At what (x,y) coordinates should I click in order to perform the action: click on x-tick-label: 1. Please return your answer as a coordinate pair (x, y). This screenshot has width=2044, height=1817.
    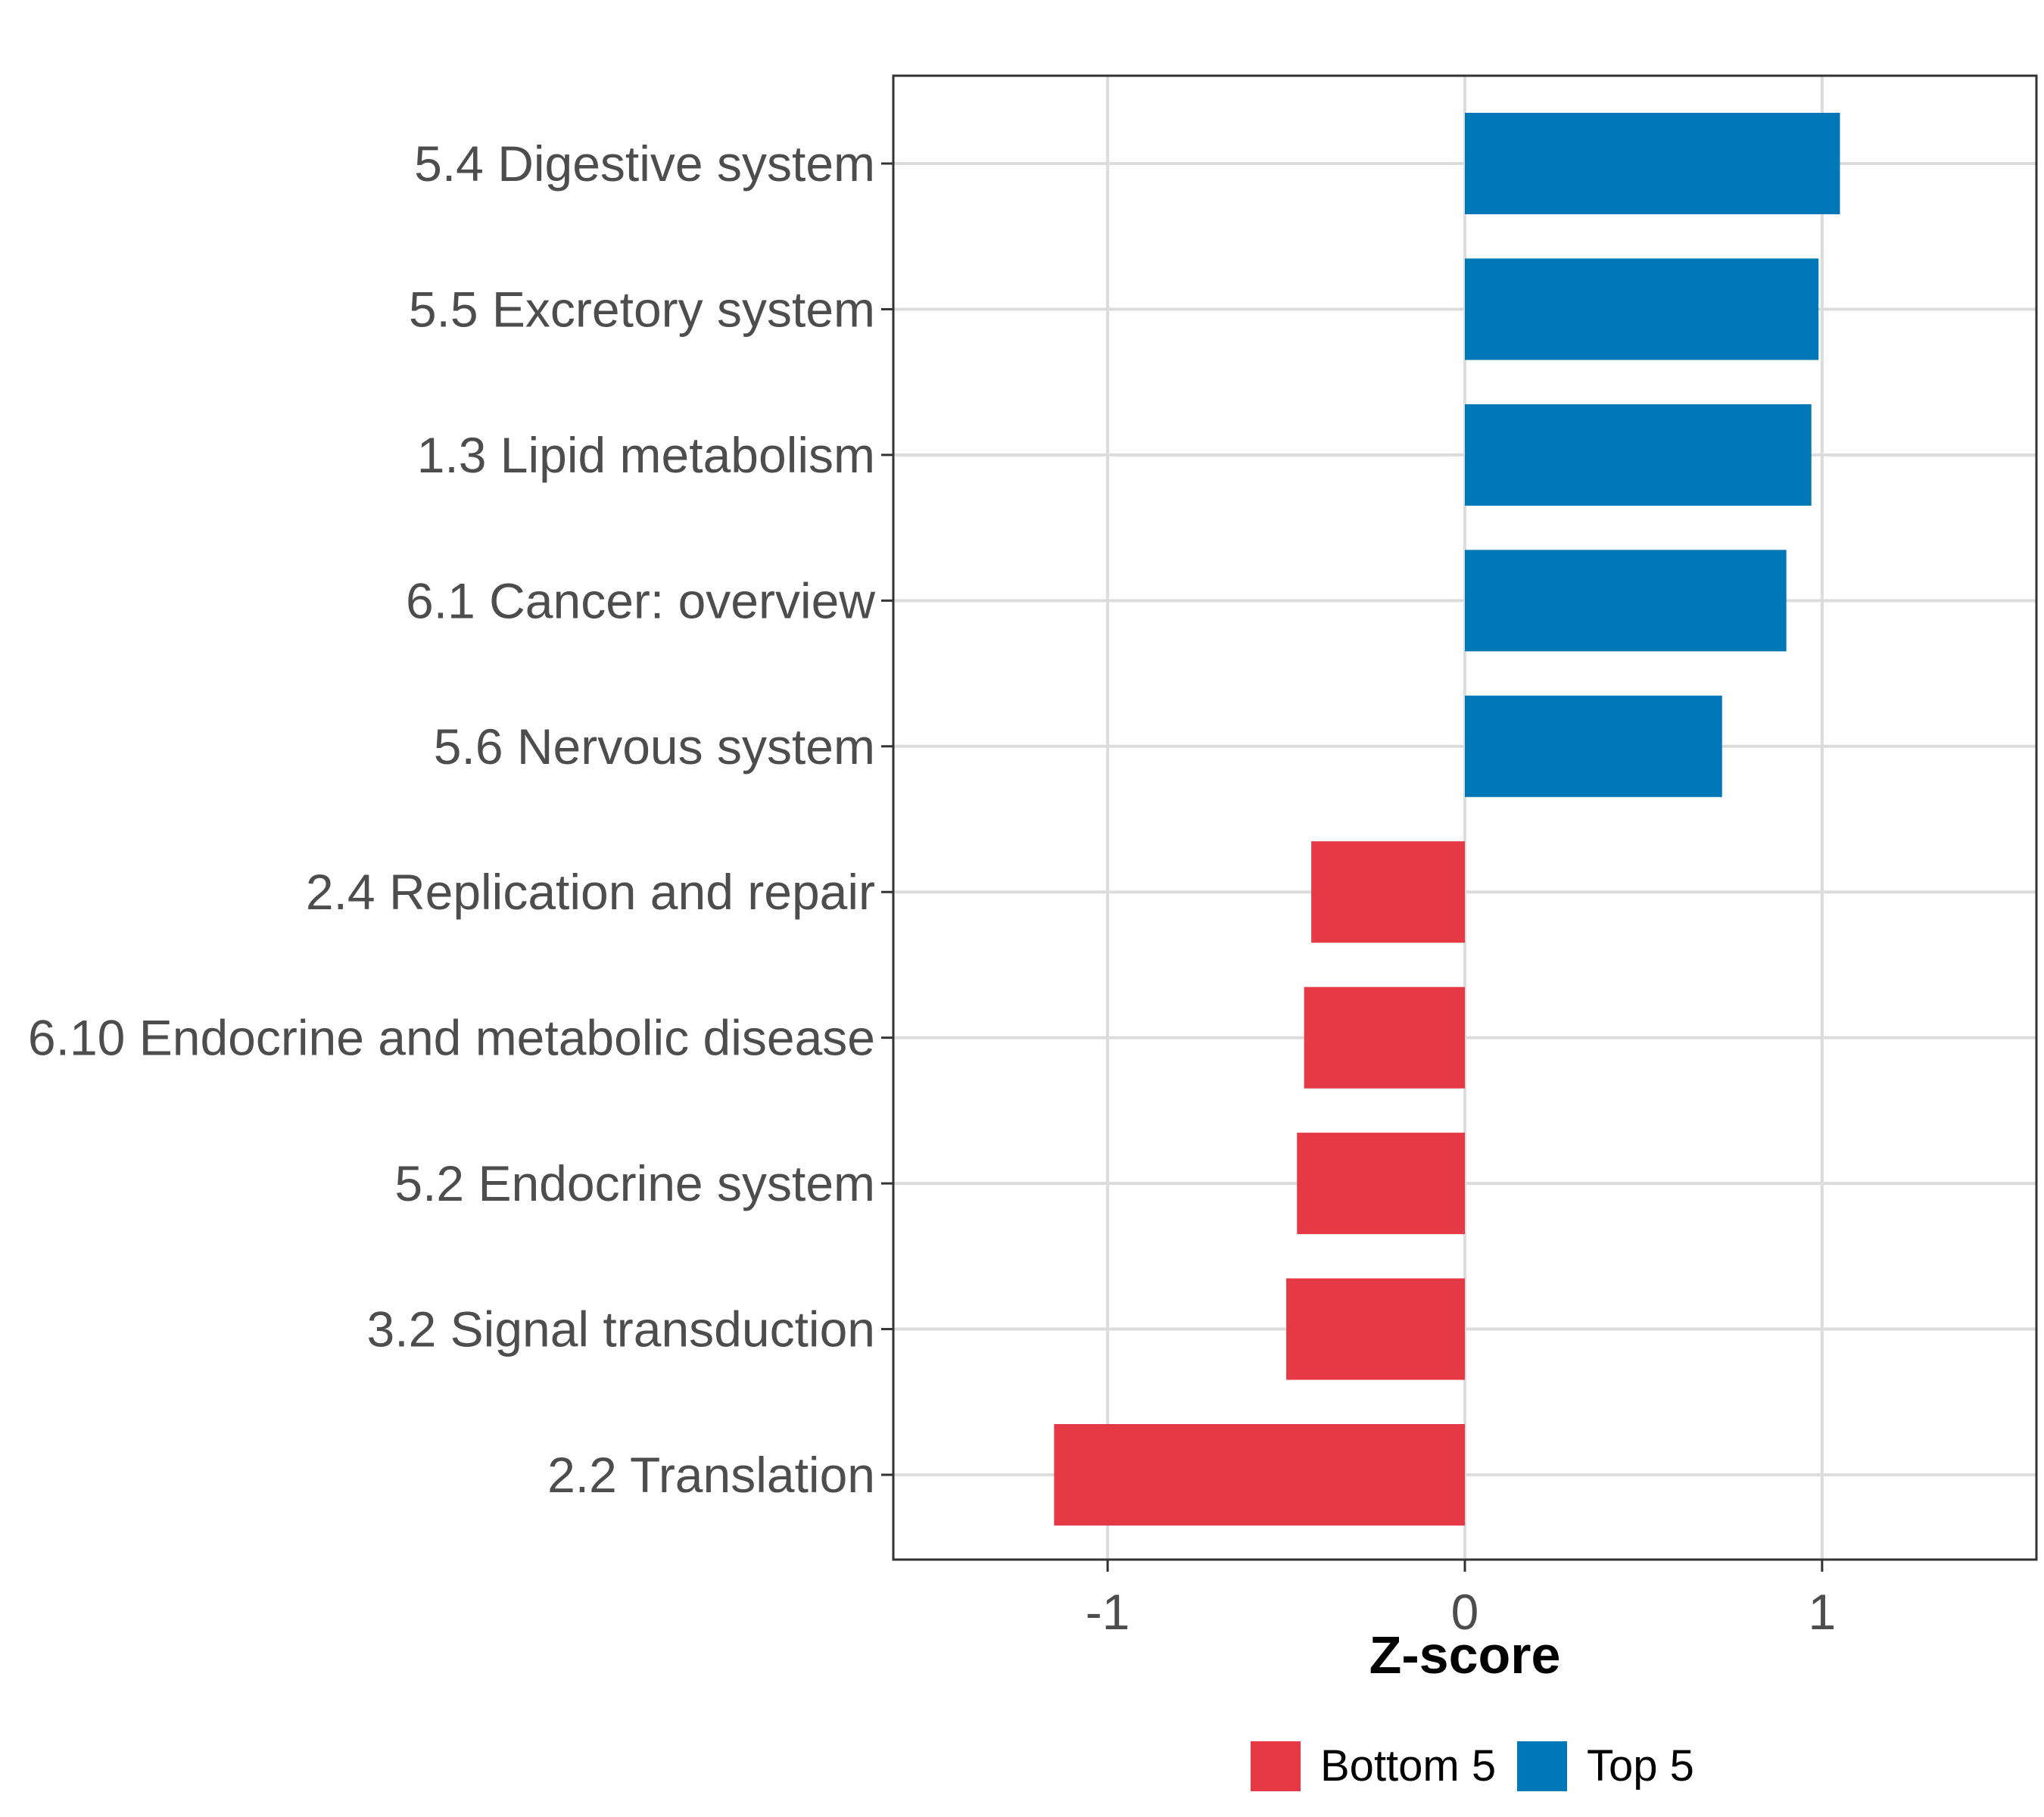
    Looking at the image, I should click on (1823, 1612).